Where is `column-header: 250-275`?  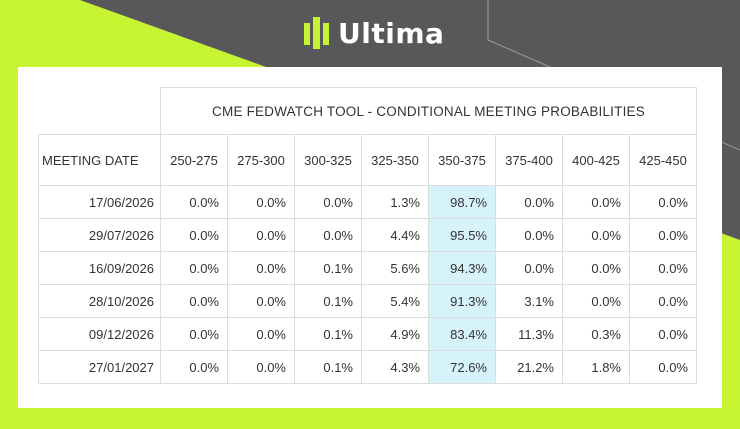 column-header: 250-275 is located at coordinates (194, 160).